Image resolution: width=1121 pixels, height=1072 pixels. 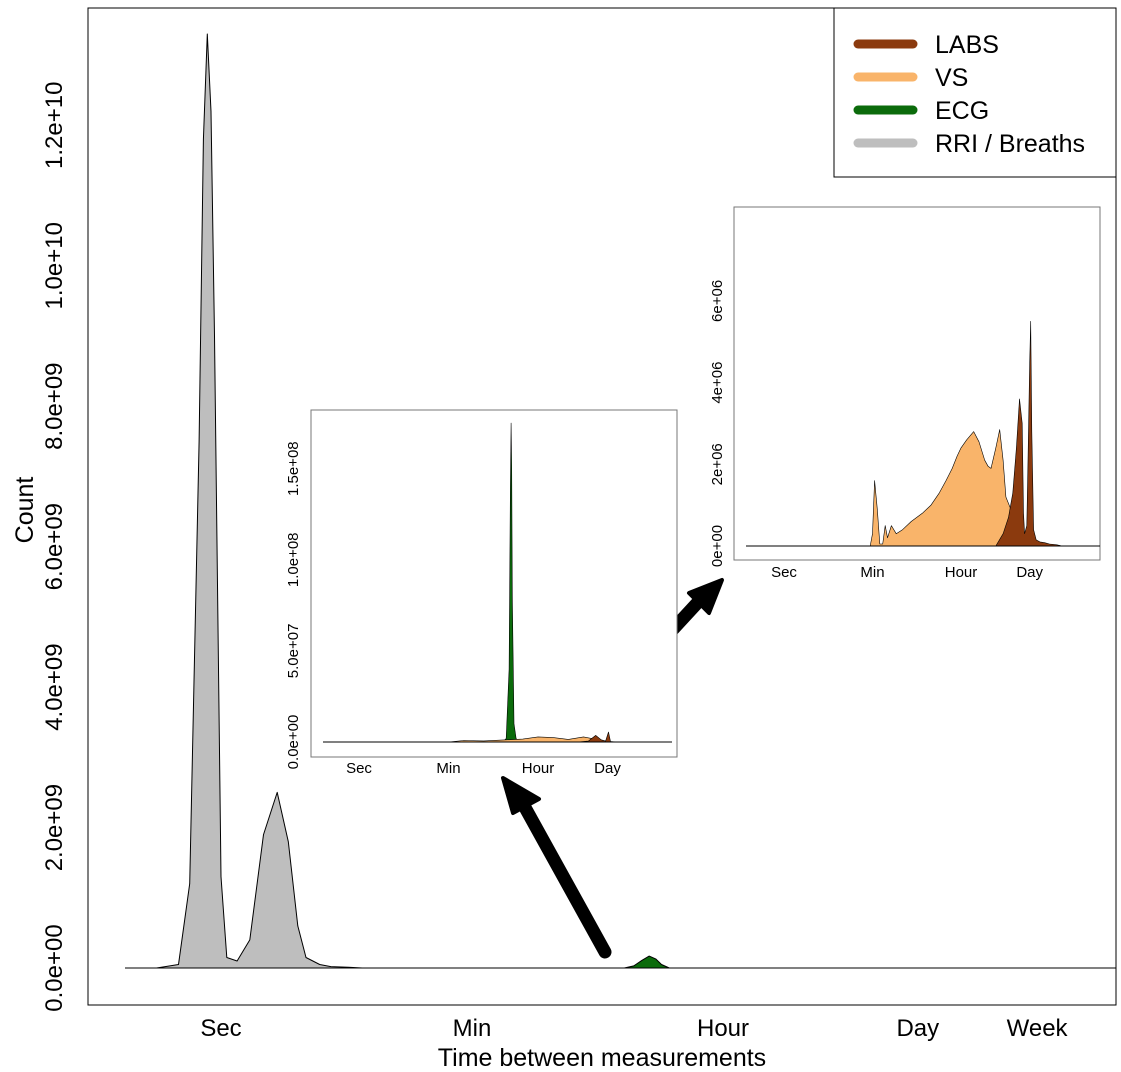 What do you see at coordinates (359, 768) in the screenshot?
I see `inset1-x-tick-label-sec: Sec` at bounding box center [359, 768].